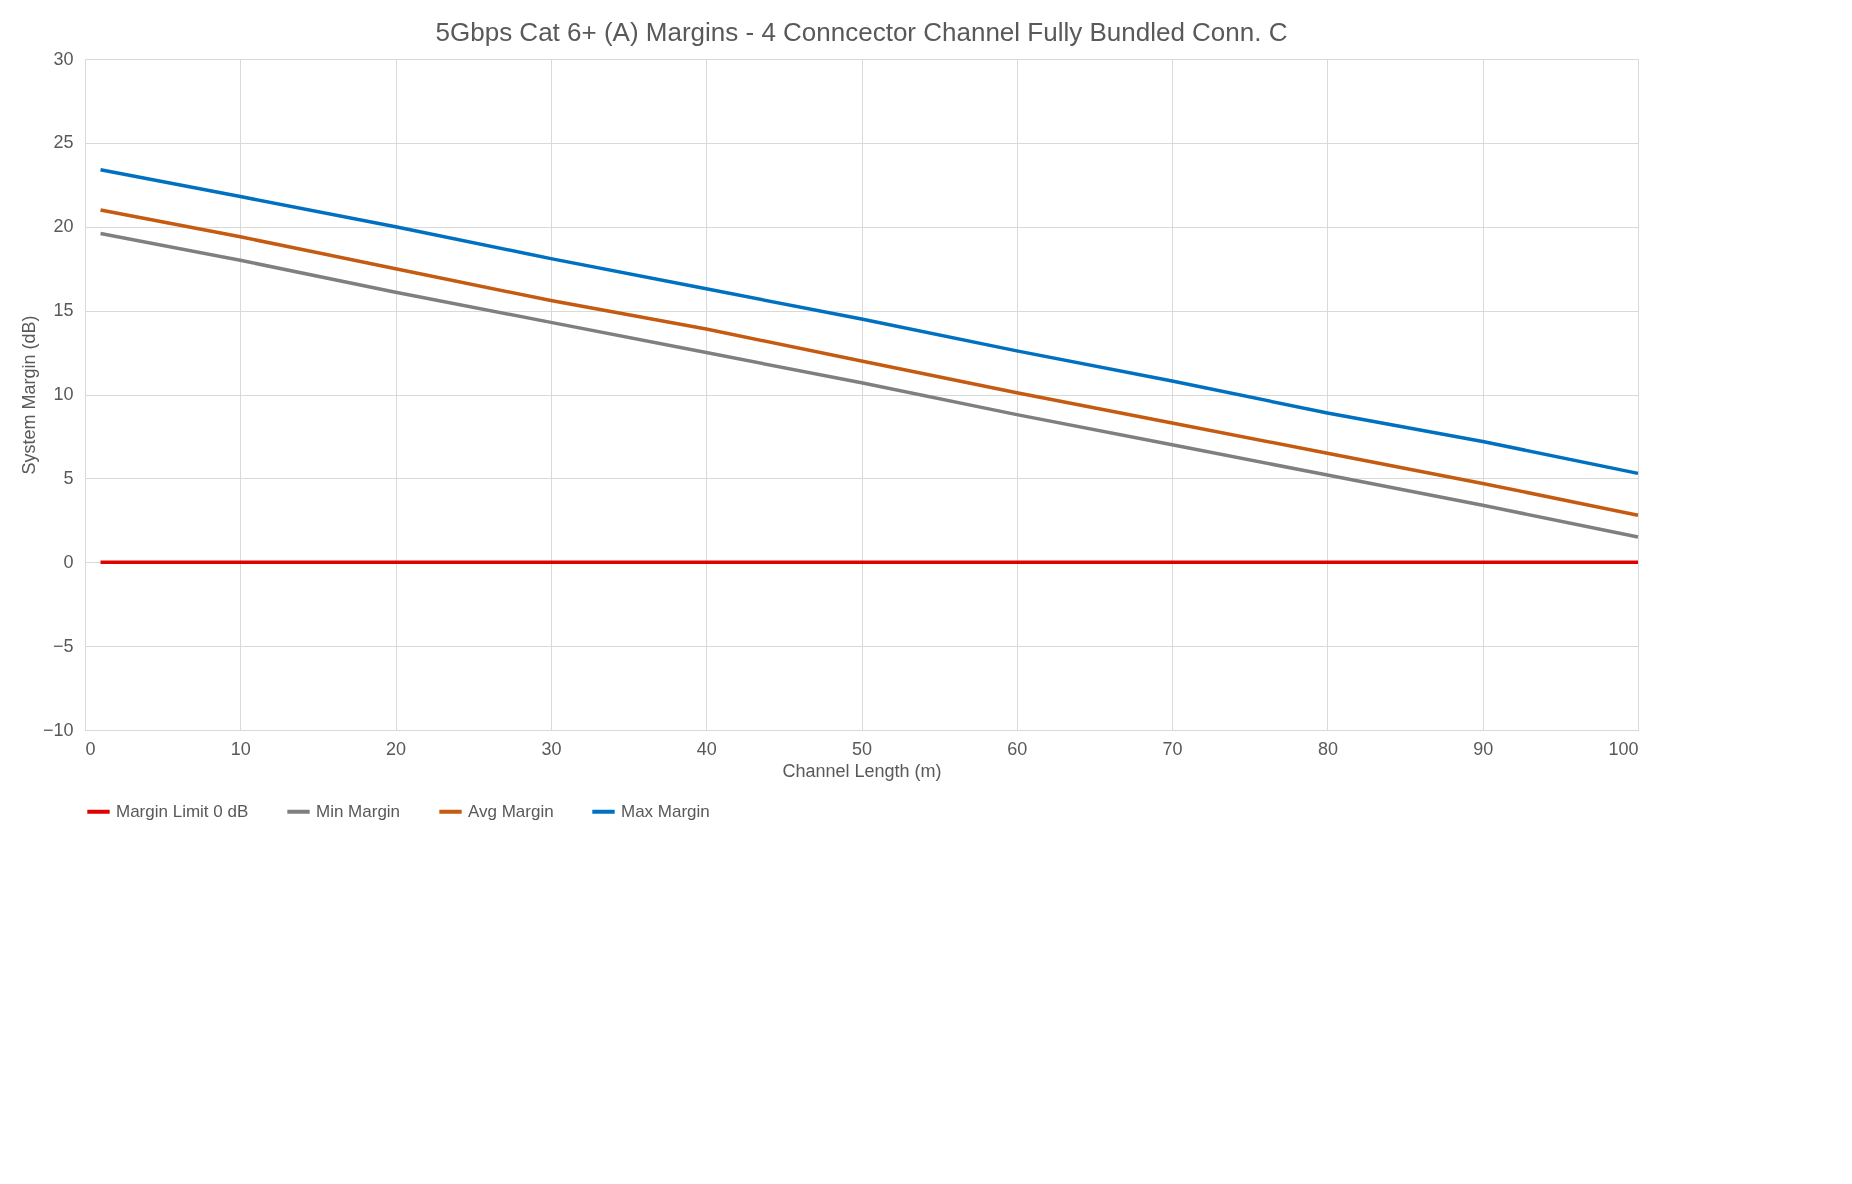  Describe the element at coordinates (1483, 748) in the screenshot. I see `x-tick-label: 90` at that location.